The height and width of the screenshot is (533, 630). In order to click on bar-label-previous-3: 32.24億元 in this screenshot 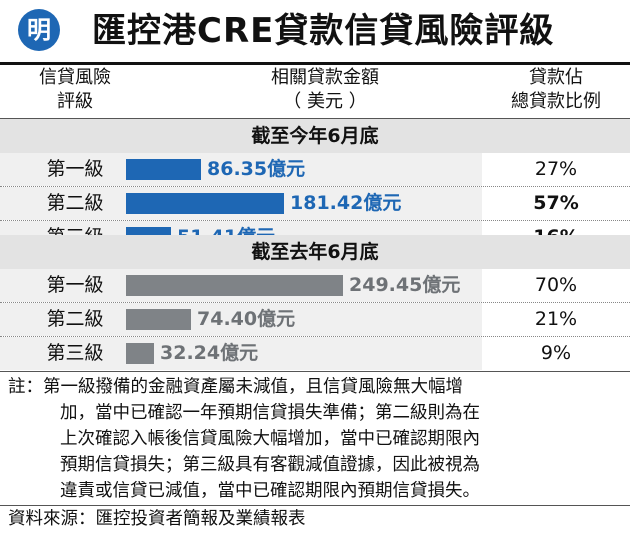, I will do `click(209, 353)`.